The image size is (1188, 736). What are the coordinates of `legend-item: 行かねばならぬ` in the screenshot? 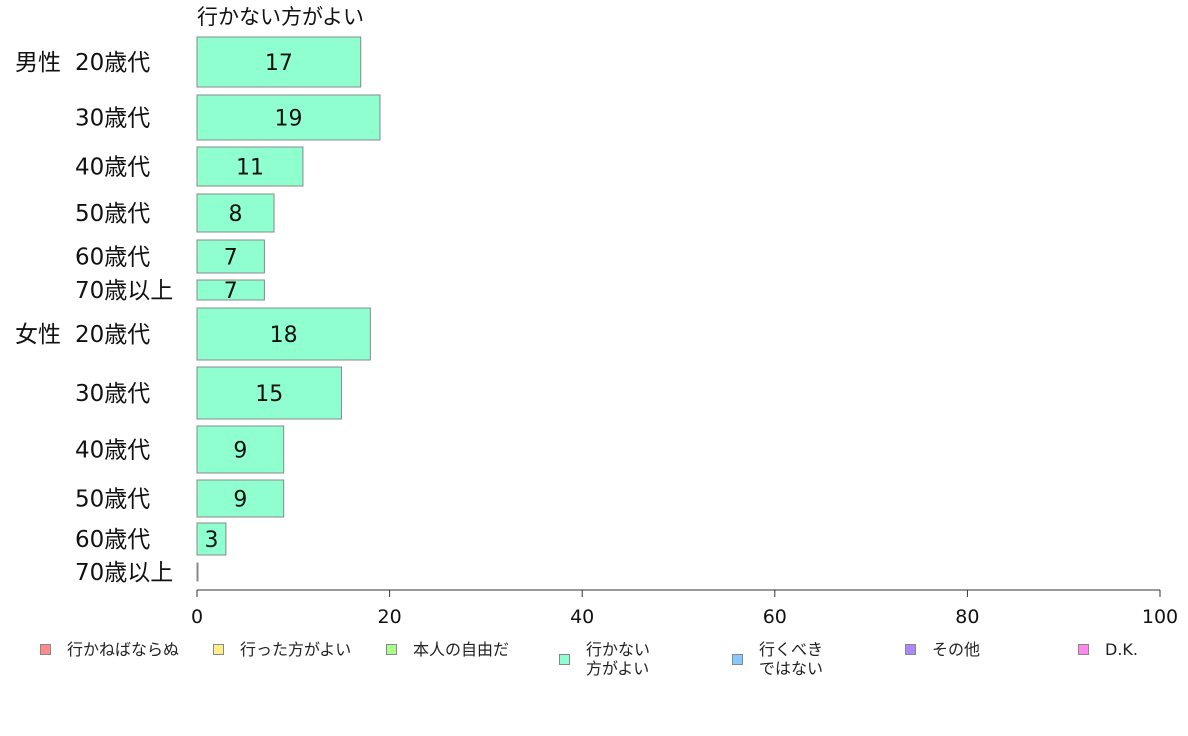 It's located at (109, 649).